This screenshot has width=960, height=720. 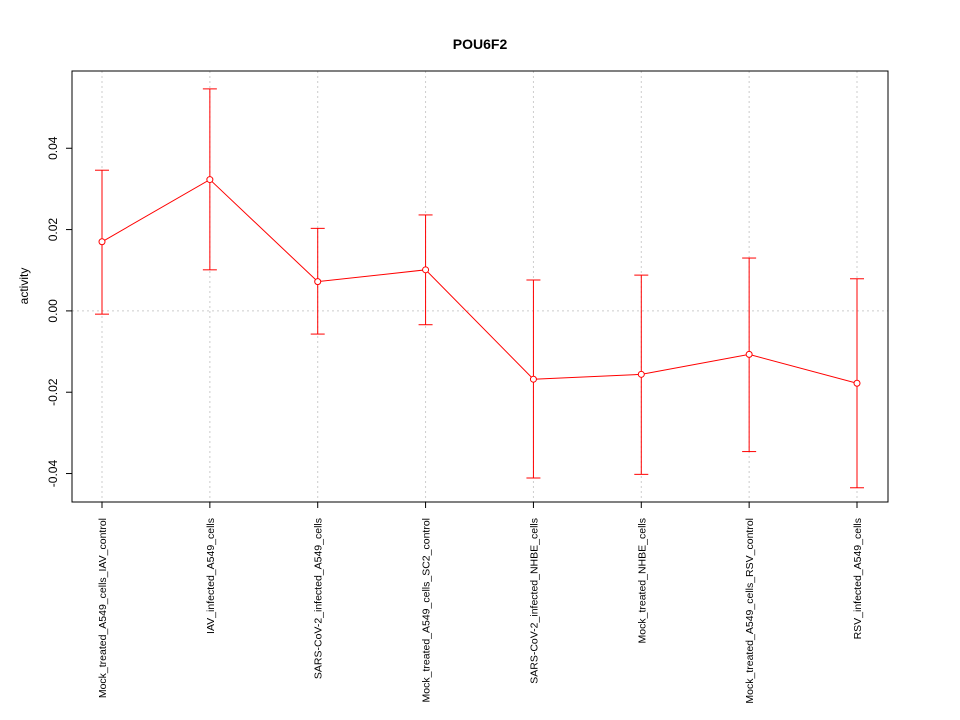 What do you see at coordinates (53, 474) in the screenshot?
I see `y-tick-label: -0.04` at bounding box center [53, 474].